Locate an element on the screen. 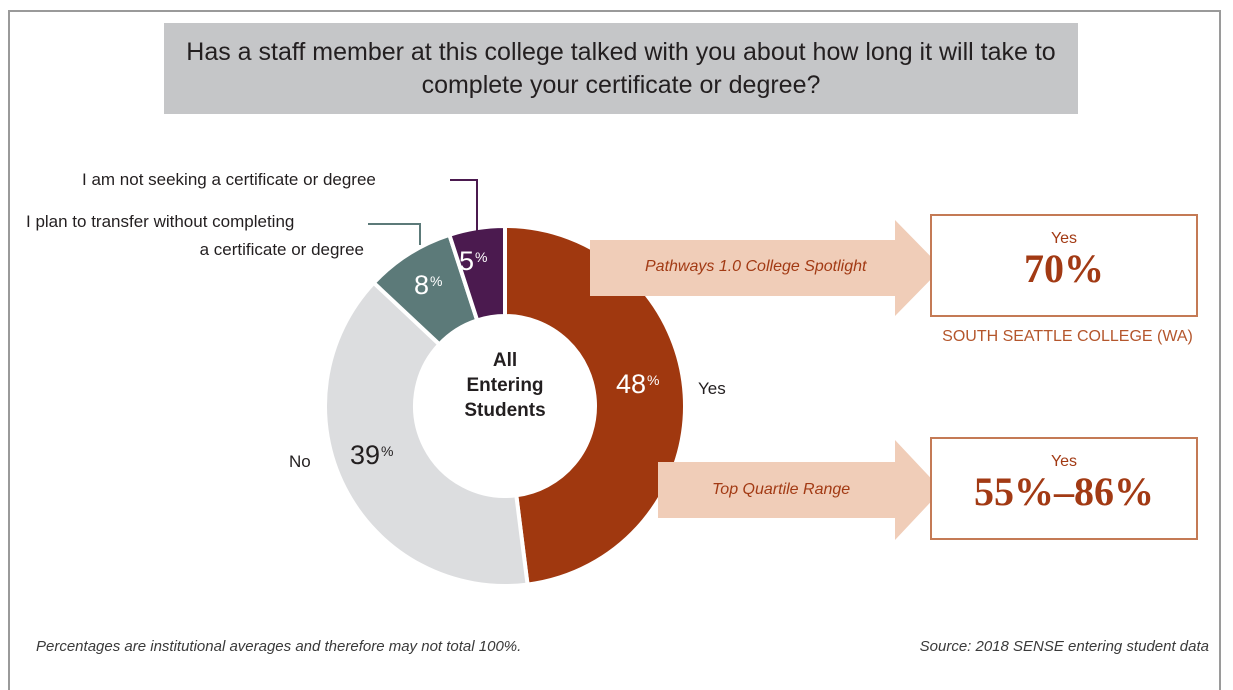  spotlight-value: 70% is located at coordinates (1064, 268).